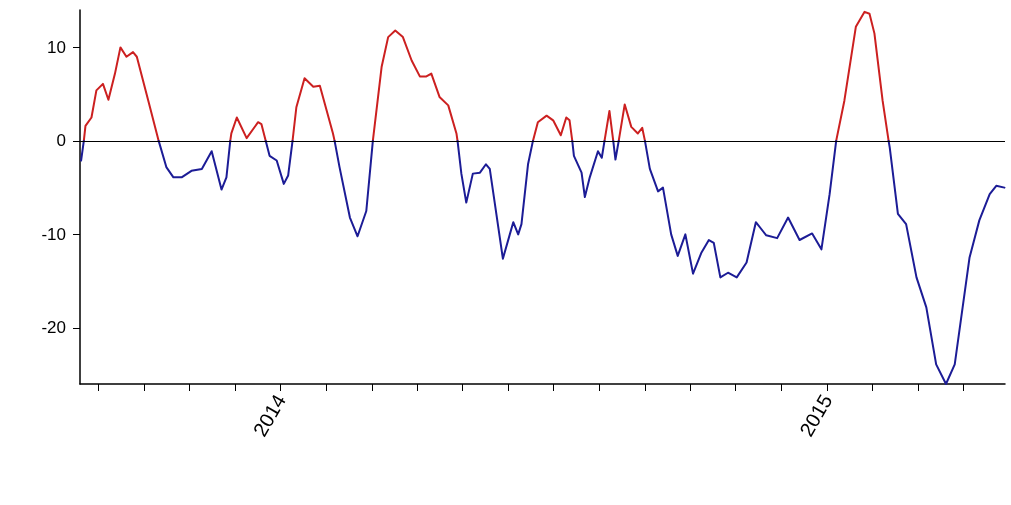 The image size is (1011, 505). Describe the element at coordinates (56, 47) in the screenshot. I see `y-tick-label: 10` at that location.